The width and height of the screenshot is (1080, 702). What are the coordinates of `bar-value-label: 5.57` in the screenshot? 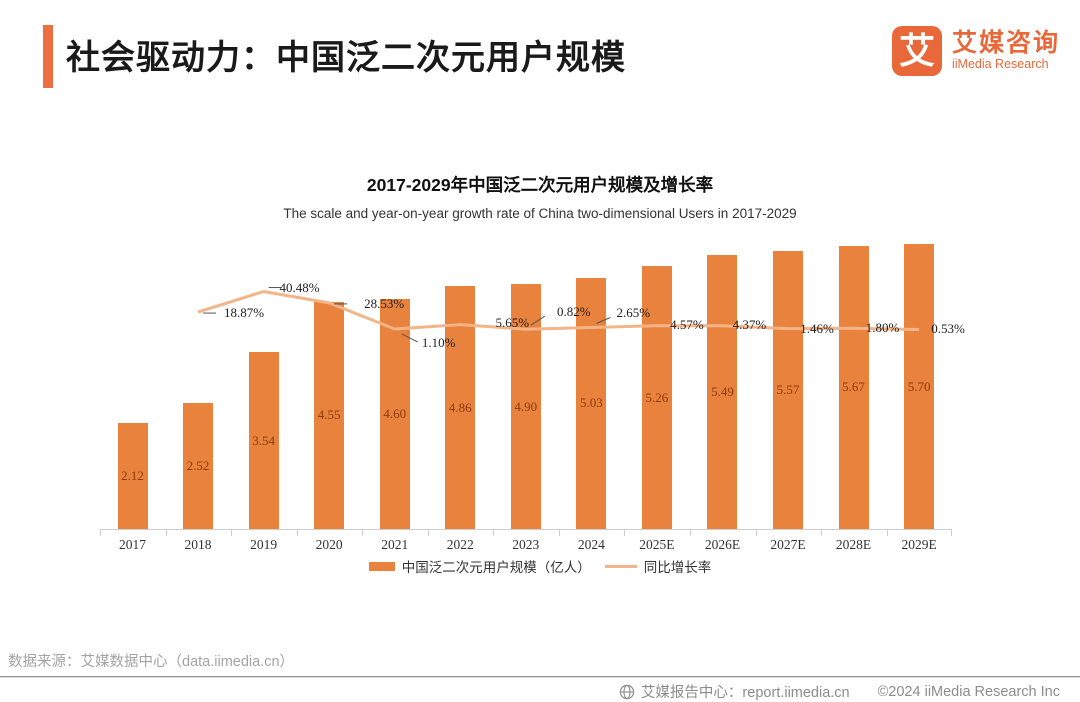 It's located at (788, 389).